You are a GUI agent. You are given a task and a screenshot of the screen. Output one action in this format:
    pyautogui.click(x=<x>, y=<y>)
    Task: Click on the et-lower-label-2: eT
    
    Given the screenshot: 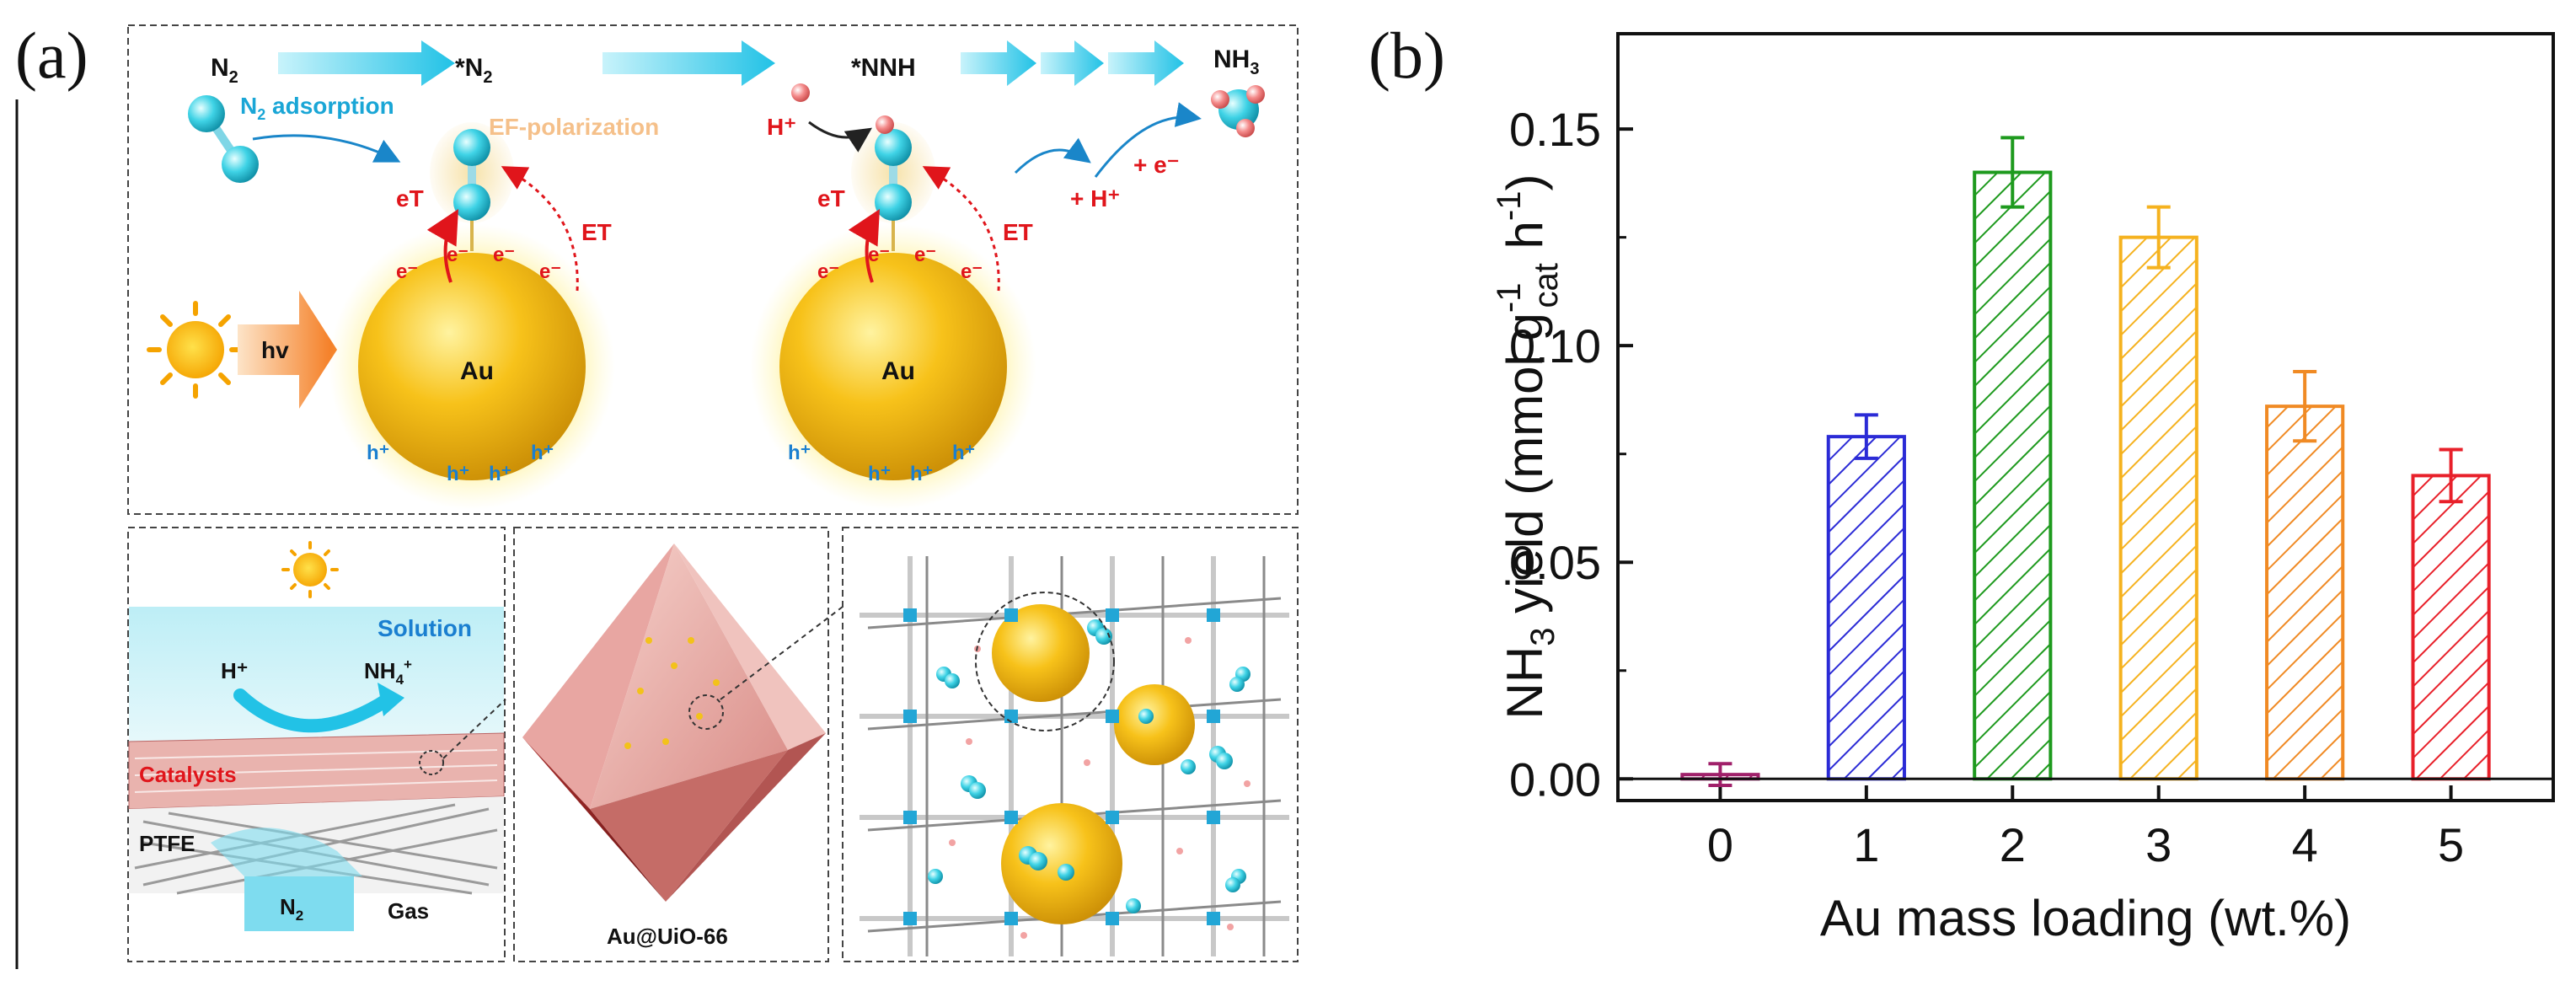 What is the action you would take?
    pyautogui.click(x=831, y=198)
    